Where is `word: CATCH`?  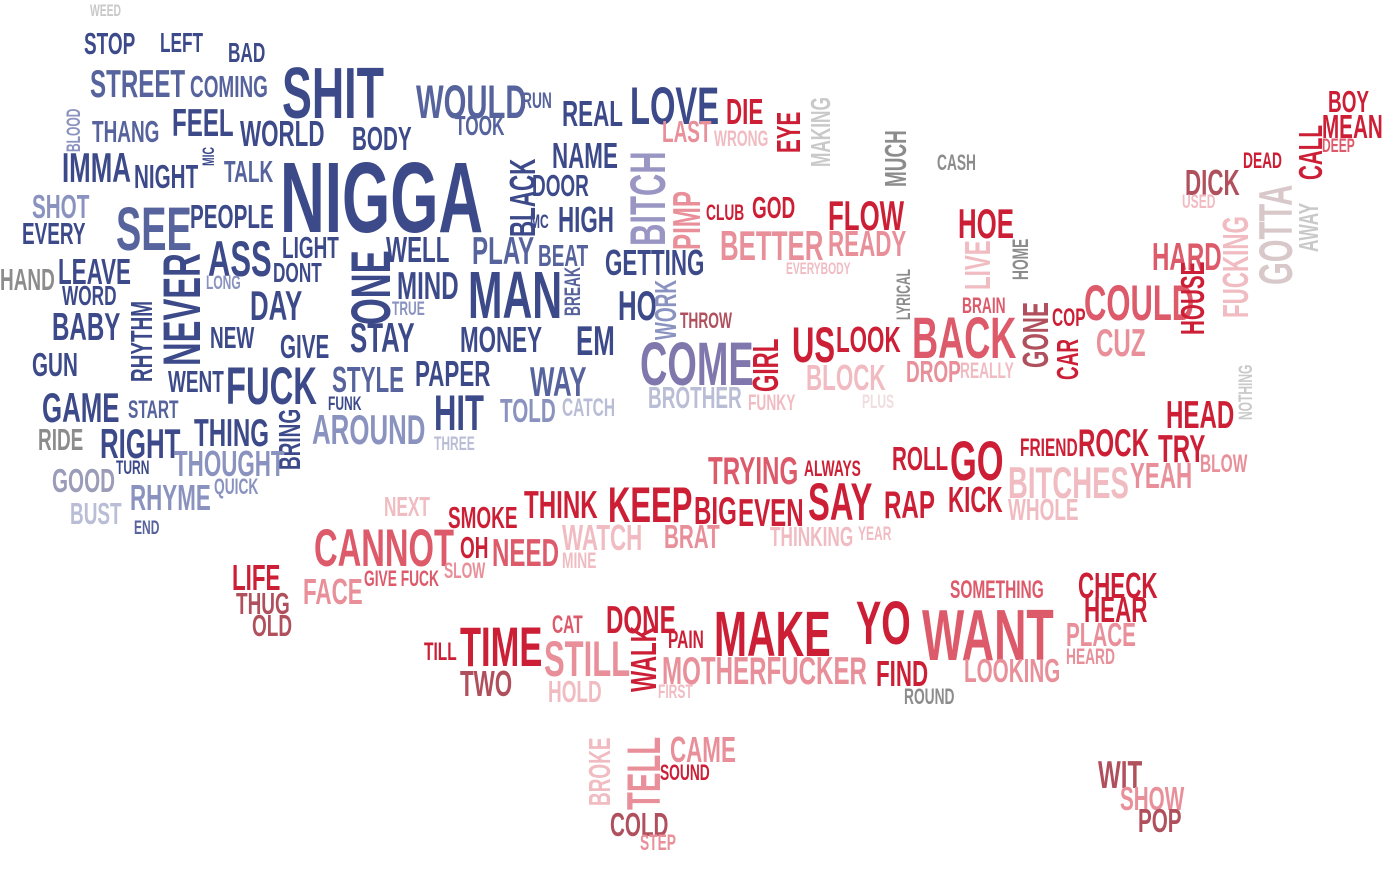 word: CATCH is located at coordinates (588, 408).